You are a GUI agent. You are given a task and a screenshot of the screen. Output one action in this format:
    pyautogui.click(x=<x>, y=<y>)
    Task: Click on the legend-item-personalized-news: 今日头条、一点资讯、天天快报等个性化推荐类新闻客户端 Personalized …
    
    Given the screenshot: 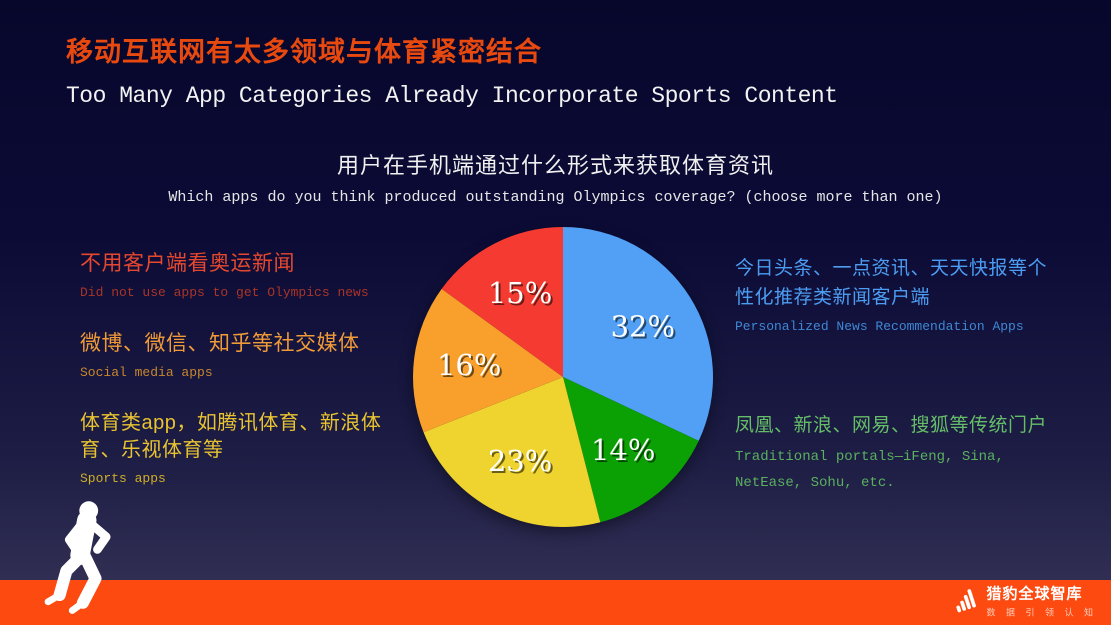 What is the action you would take?
    pyautogui.click(x=900, y=296)
    